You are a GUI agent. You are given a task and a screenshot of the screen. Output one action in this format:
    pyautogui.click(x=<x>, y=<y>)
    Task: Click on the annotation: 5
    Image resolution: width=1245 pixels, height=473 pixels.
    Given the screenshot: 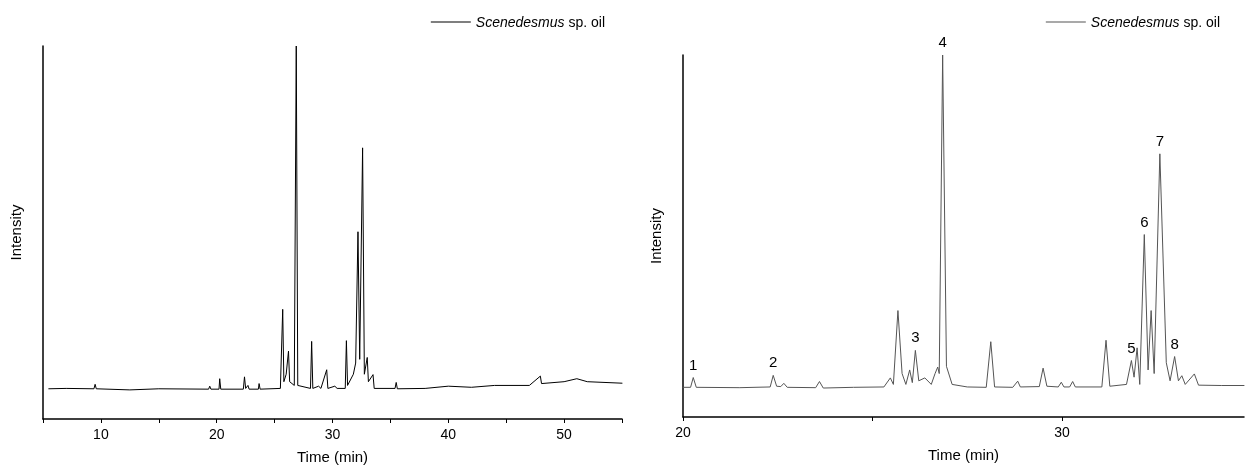 What is the action you would take?
    pyautogui.click(x=1131, y=347)
    